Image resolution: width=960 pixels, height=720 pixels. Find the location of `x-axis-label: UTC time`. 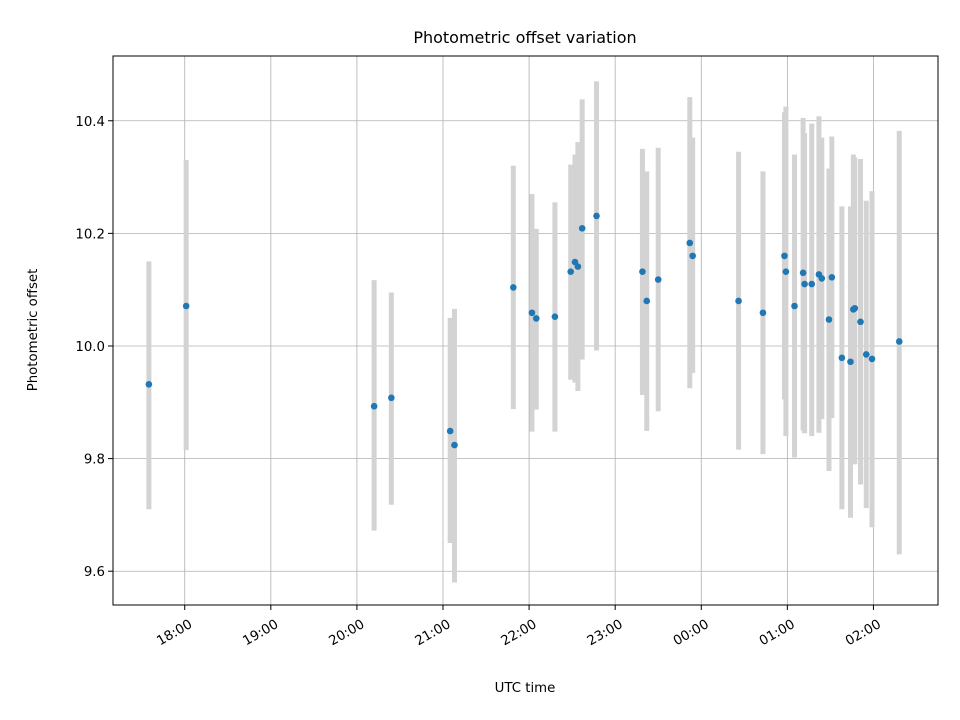

x-axis-label: UTC time is located at coordinates (525, 688).